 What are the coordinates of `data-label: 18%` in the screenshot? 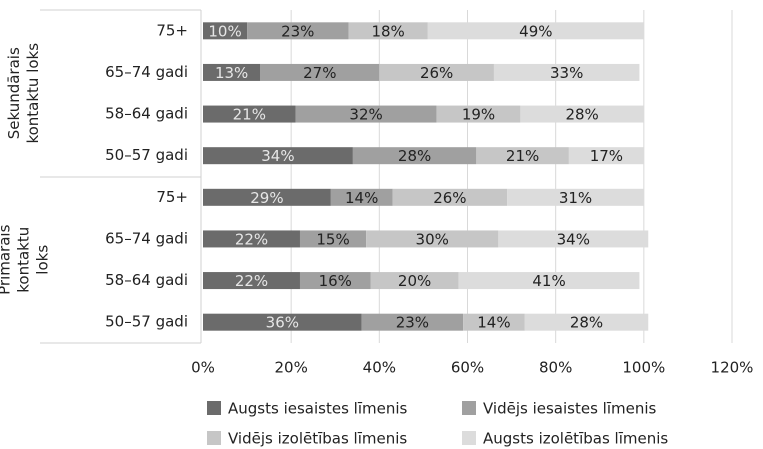 It's located at (387, 31).